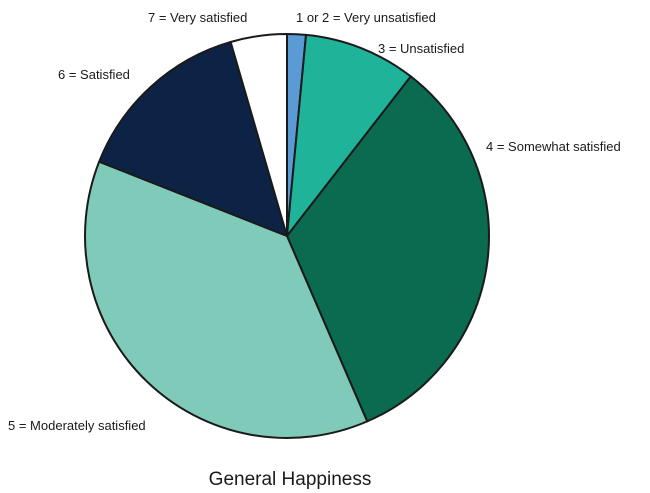 This screenshot has width=650, height=493. I want to click on pie-slice-very-satisfied, so click(258, 135).